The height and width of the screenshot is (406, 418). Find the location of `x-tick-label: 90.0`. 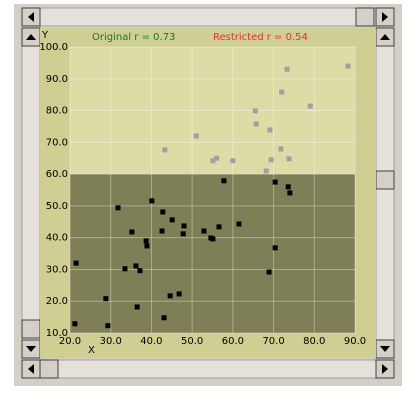

x-tick-label: 90.0 is located at coordinates (355, 341).